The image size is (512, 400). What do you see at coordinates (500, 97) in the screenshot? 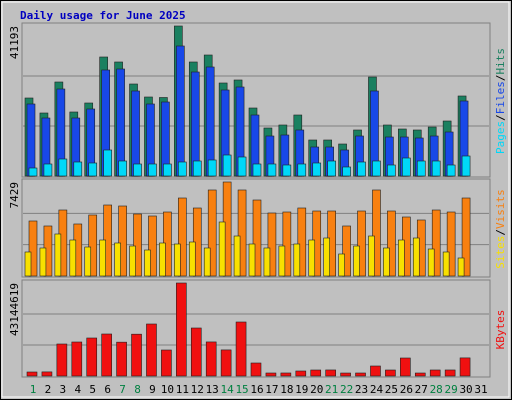
I see `legend-entry: Files` at bounding box center [500, 97].